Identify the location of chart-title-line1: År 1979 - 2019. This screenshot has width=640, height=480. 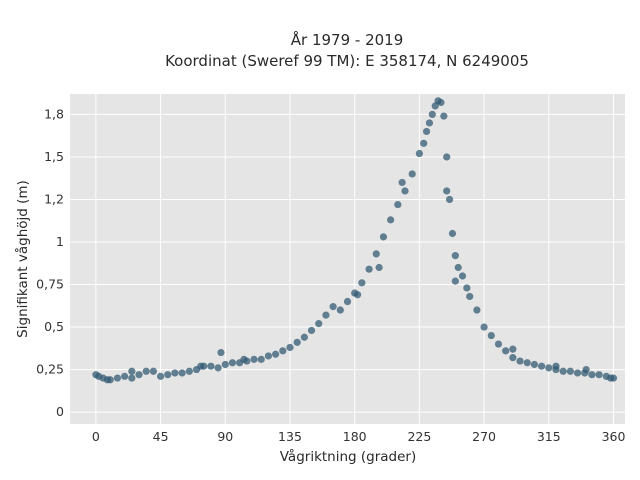
(347, 39).